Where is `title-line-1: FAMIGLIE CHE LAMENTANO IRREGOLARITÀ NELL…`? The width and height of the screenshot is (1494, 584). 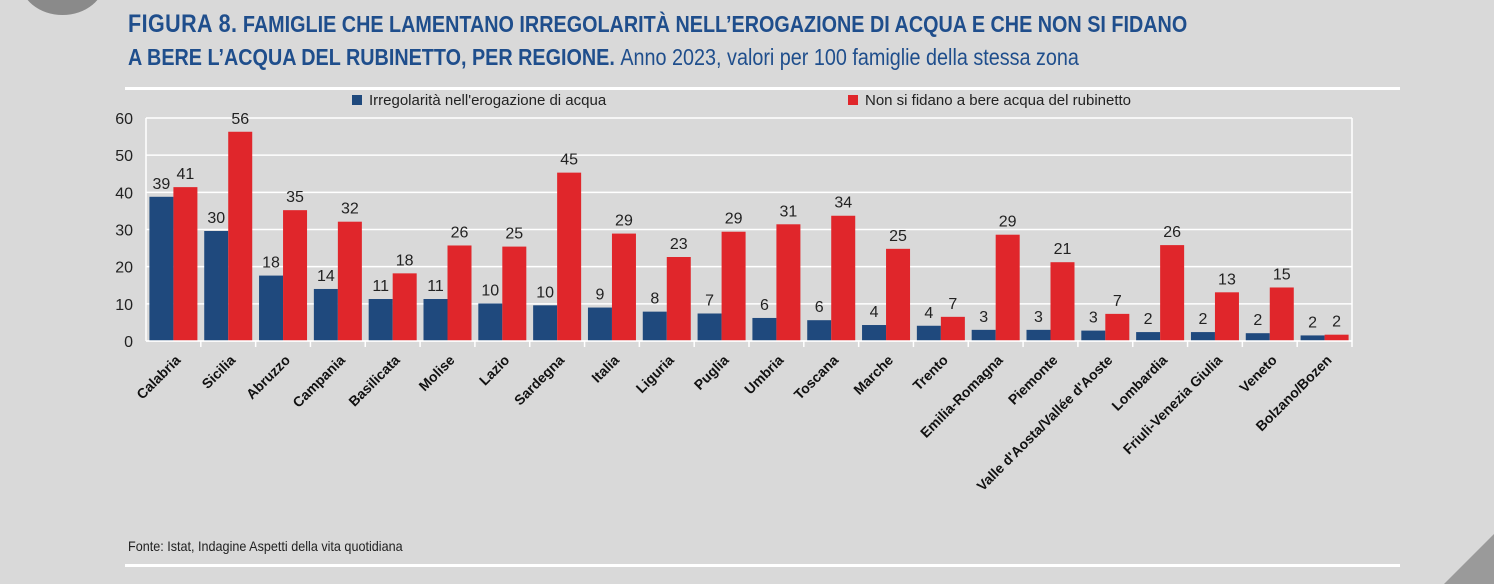
title-line-1: FAMIGLIE CHE LAMENTANO IRREGOLARITÀ NELL… is located at coordinates (715, 24).